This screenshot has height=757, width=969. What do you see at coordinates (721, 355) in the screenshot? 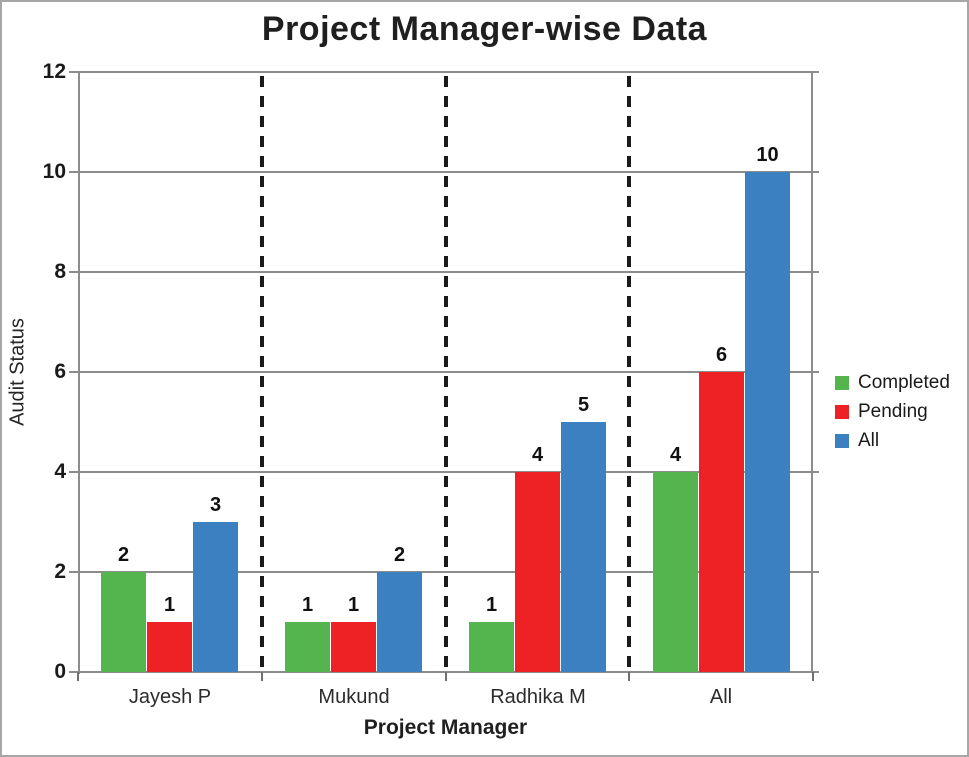
I see `bar-value-label: 6` at bounding box center [721, 355].